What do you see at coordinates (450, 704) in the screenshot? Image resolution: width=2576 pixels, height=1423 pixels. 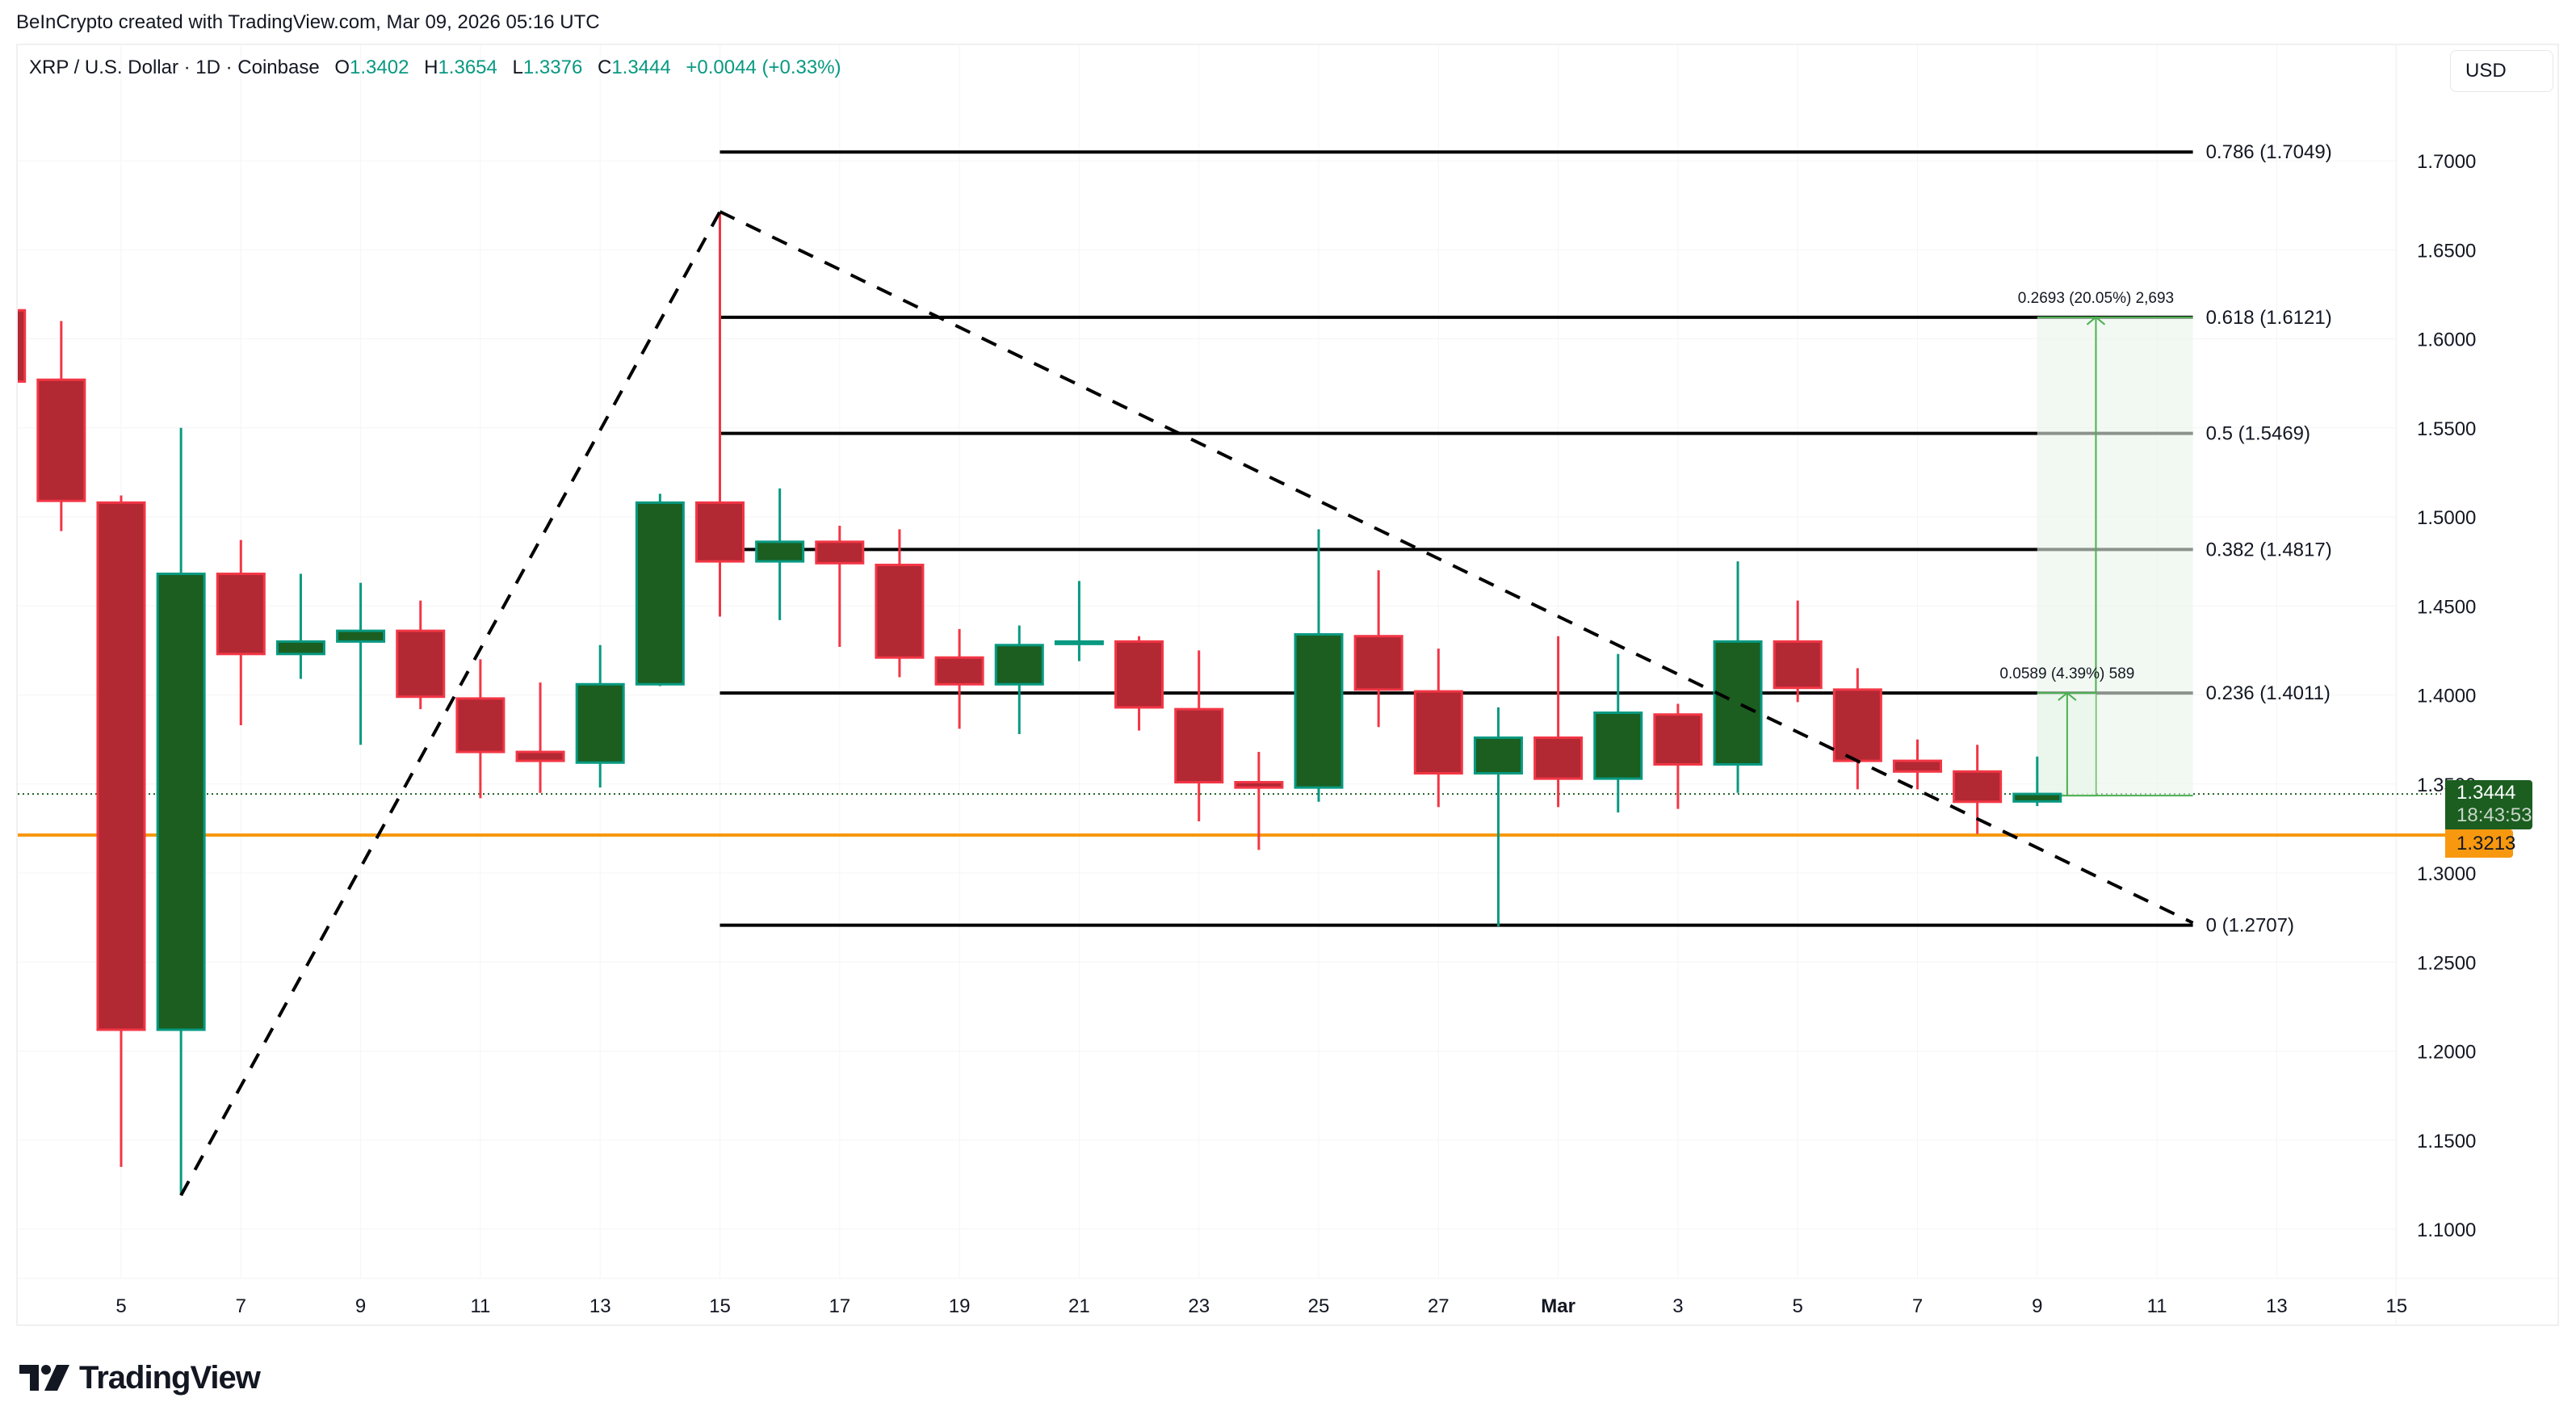 I see `rally-line` at bounding box center [450, 704].